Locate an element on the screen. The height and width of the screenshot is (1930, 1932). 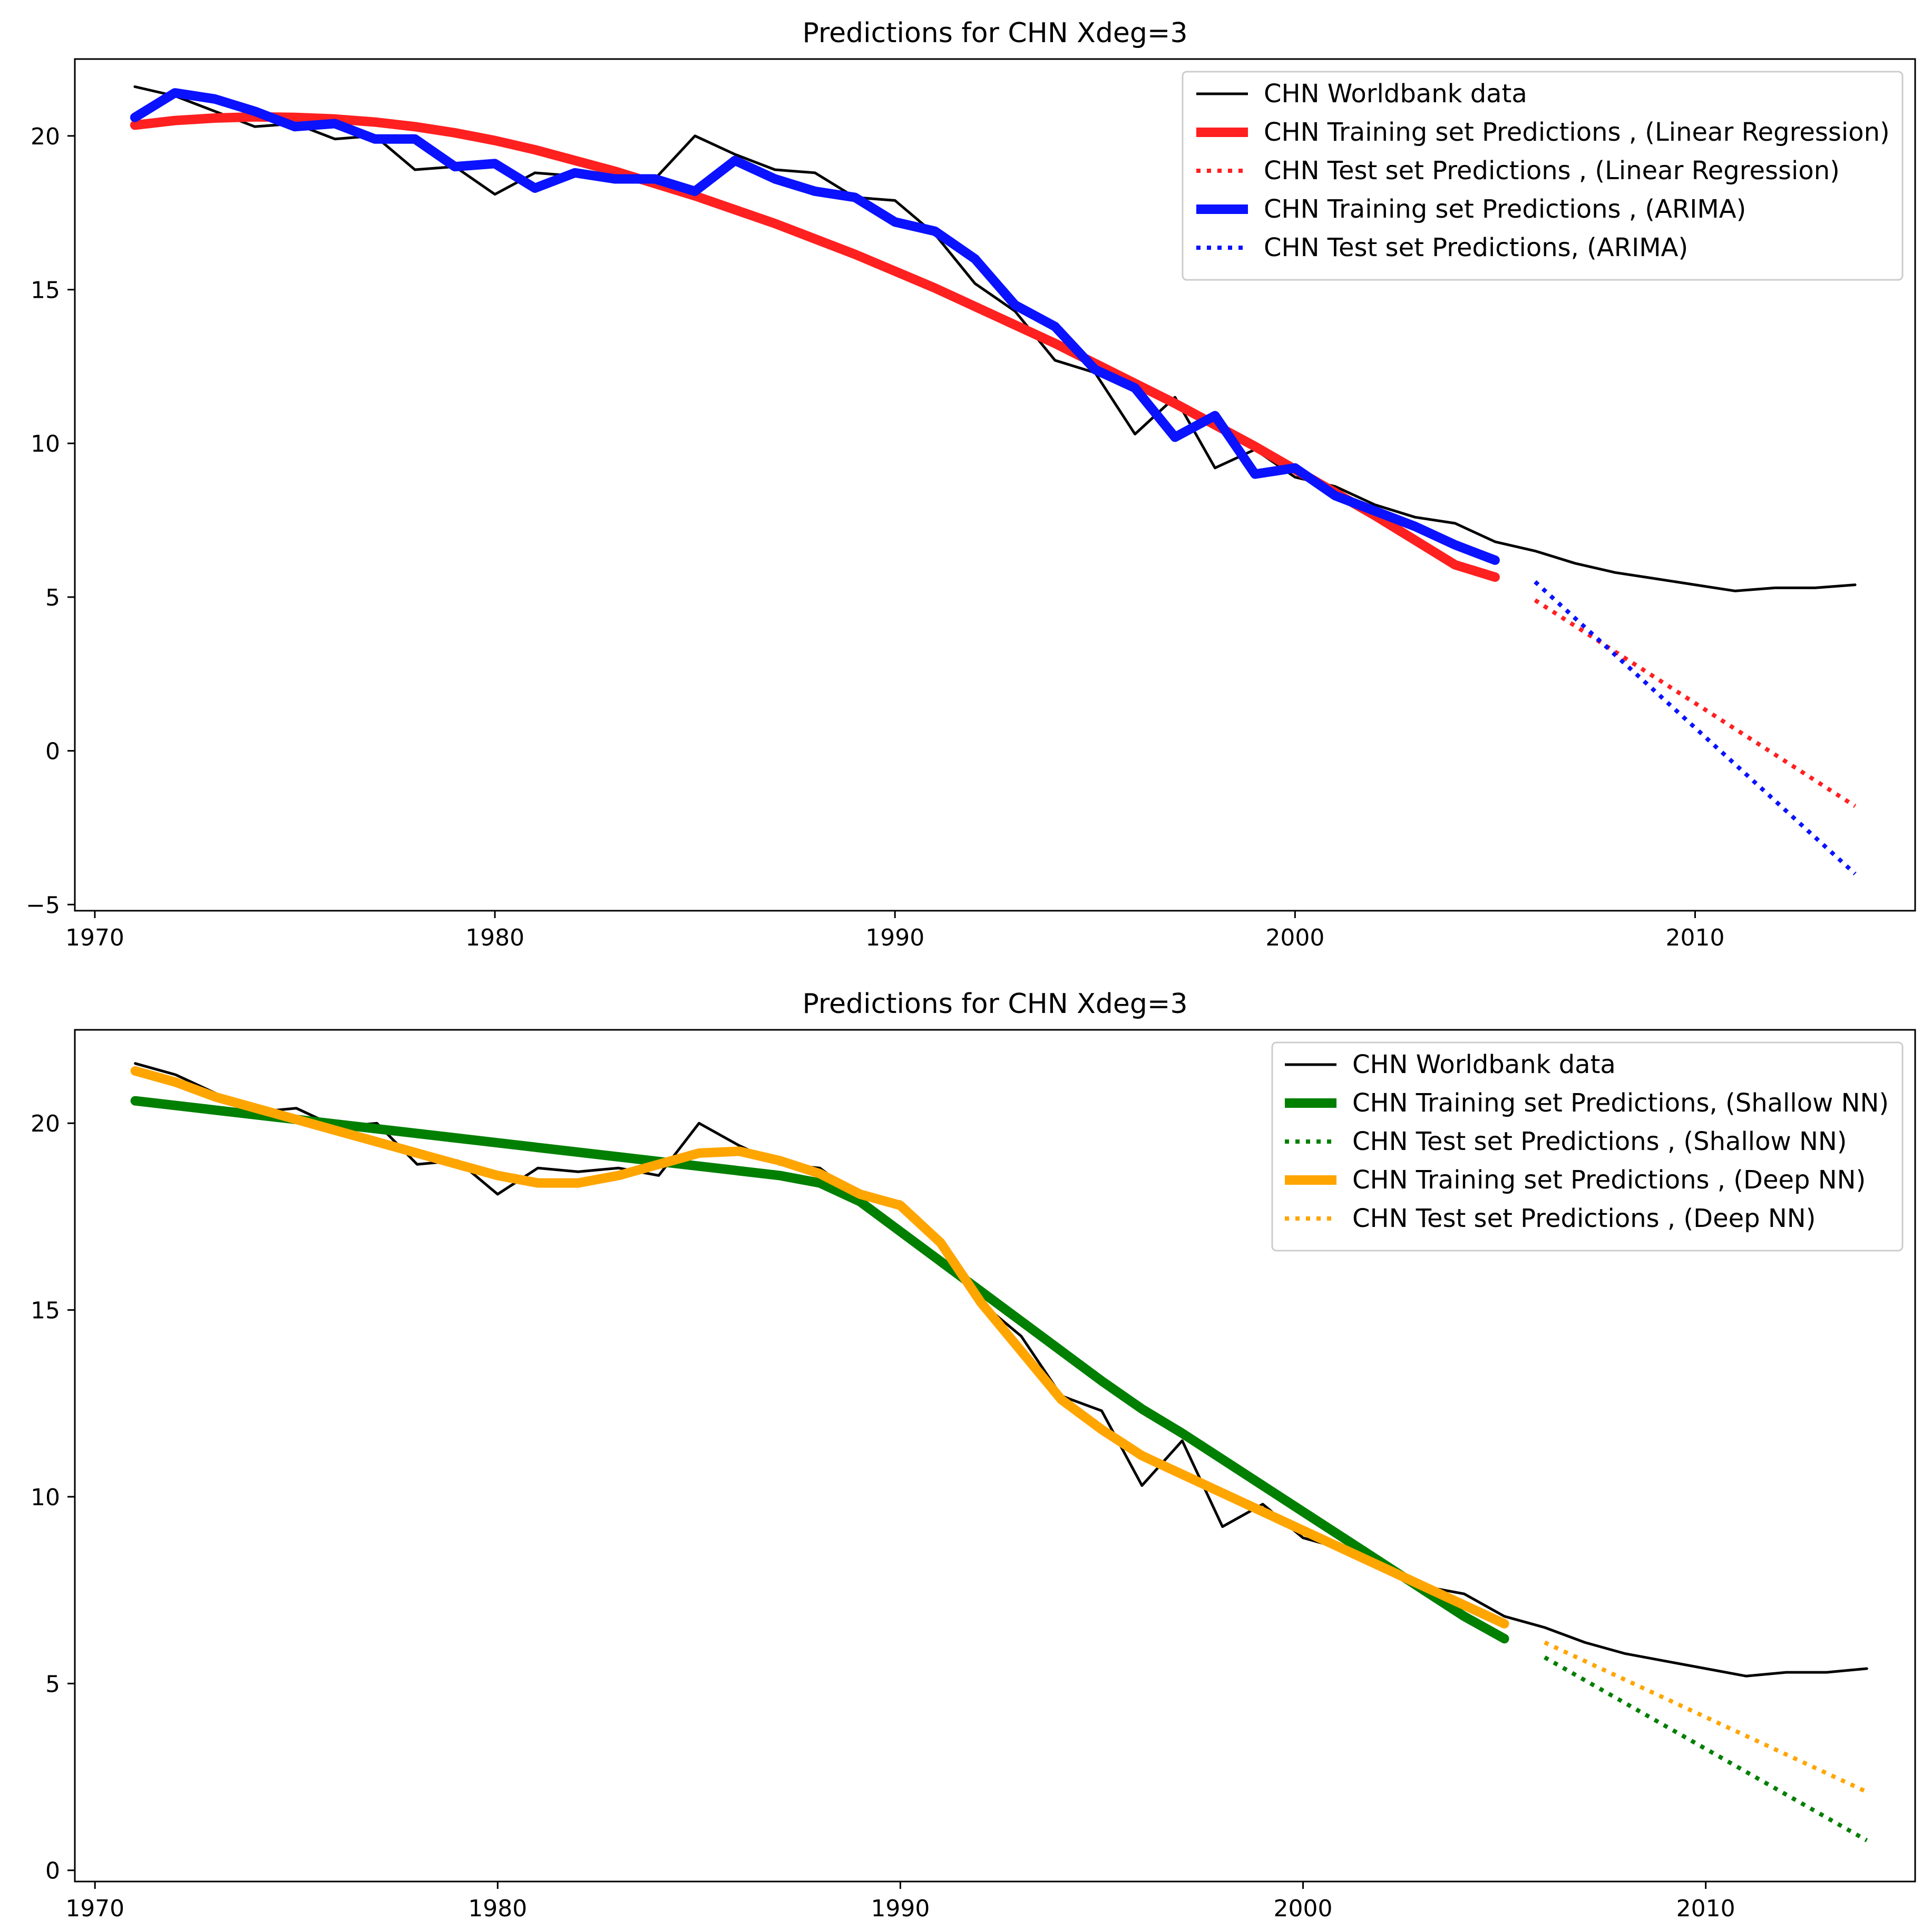
chart1-x-tick-label: 2000 is located at coordinates (1294, 937).